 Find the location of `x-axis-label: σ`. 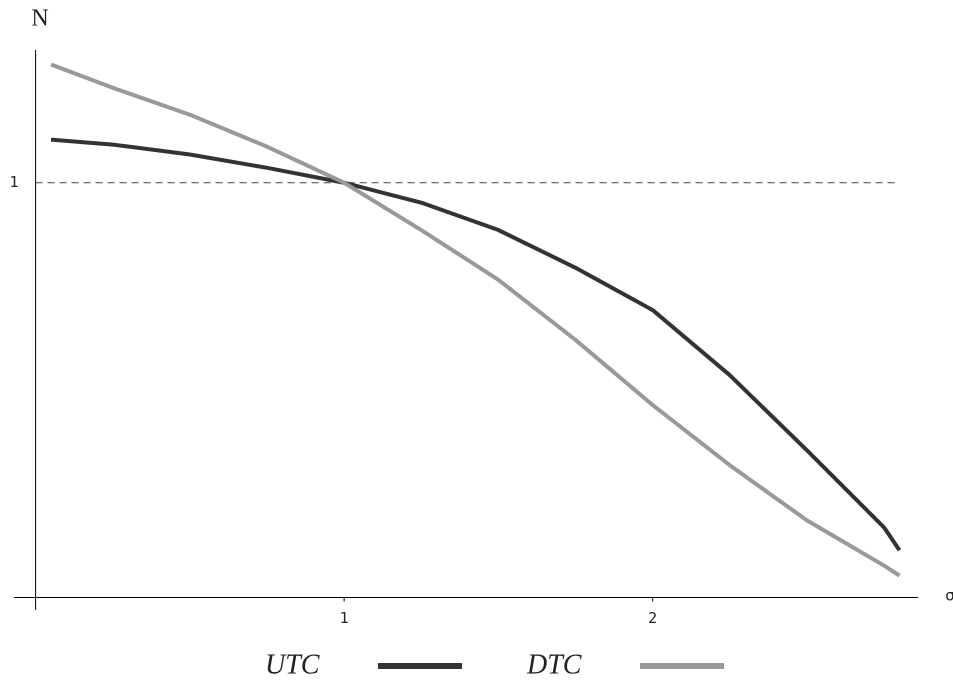

x-axis-label: σ is located at coordinates (949, 596).